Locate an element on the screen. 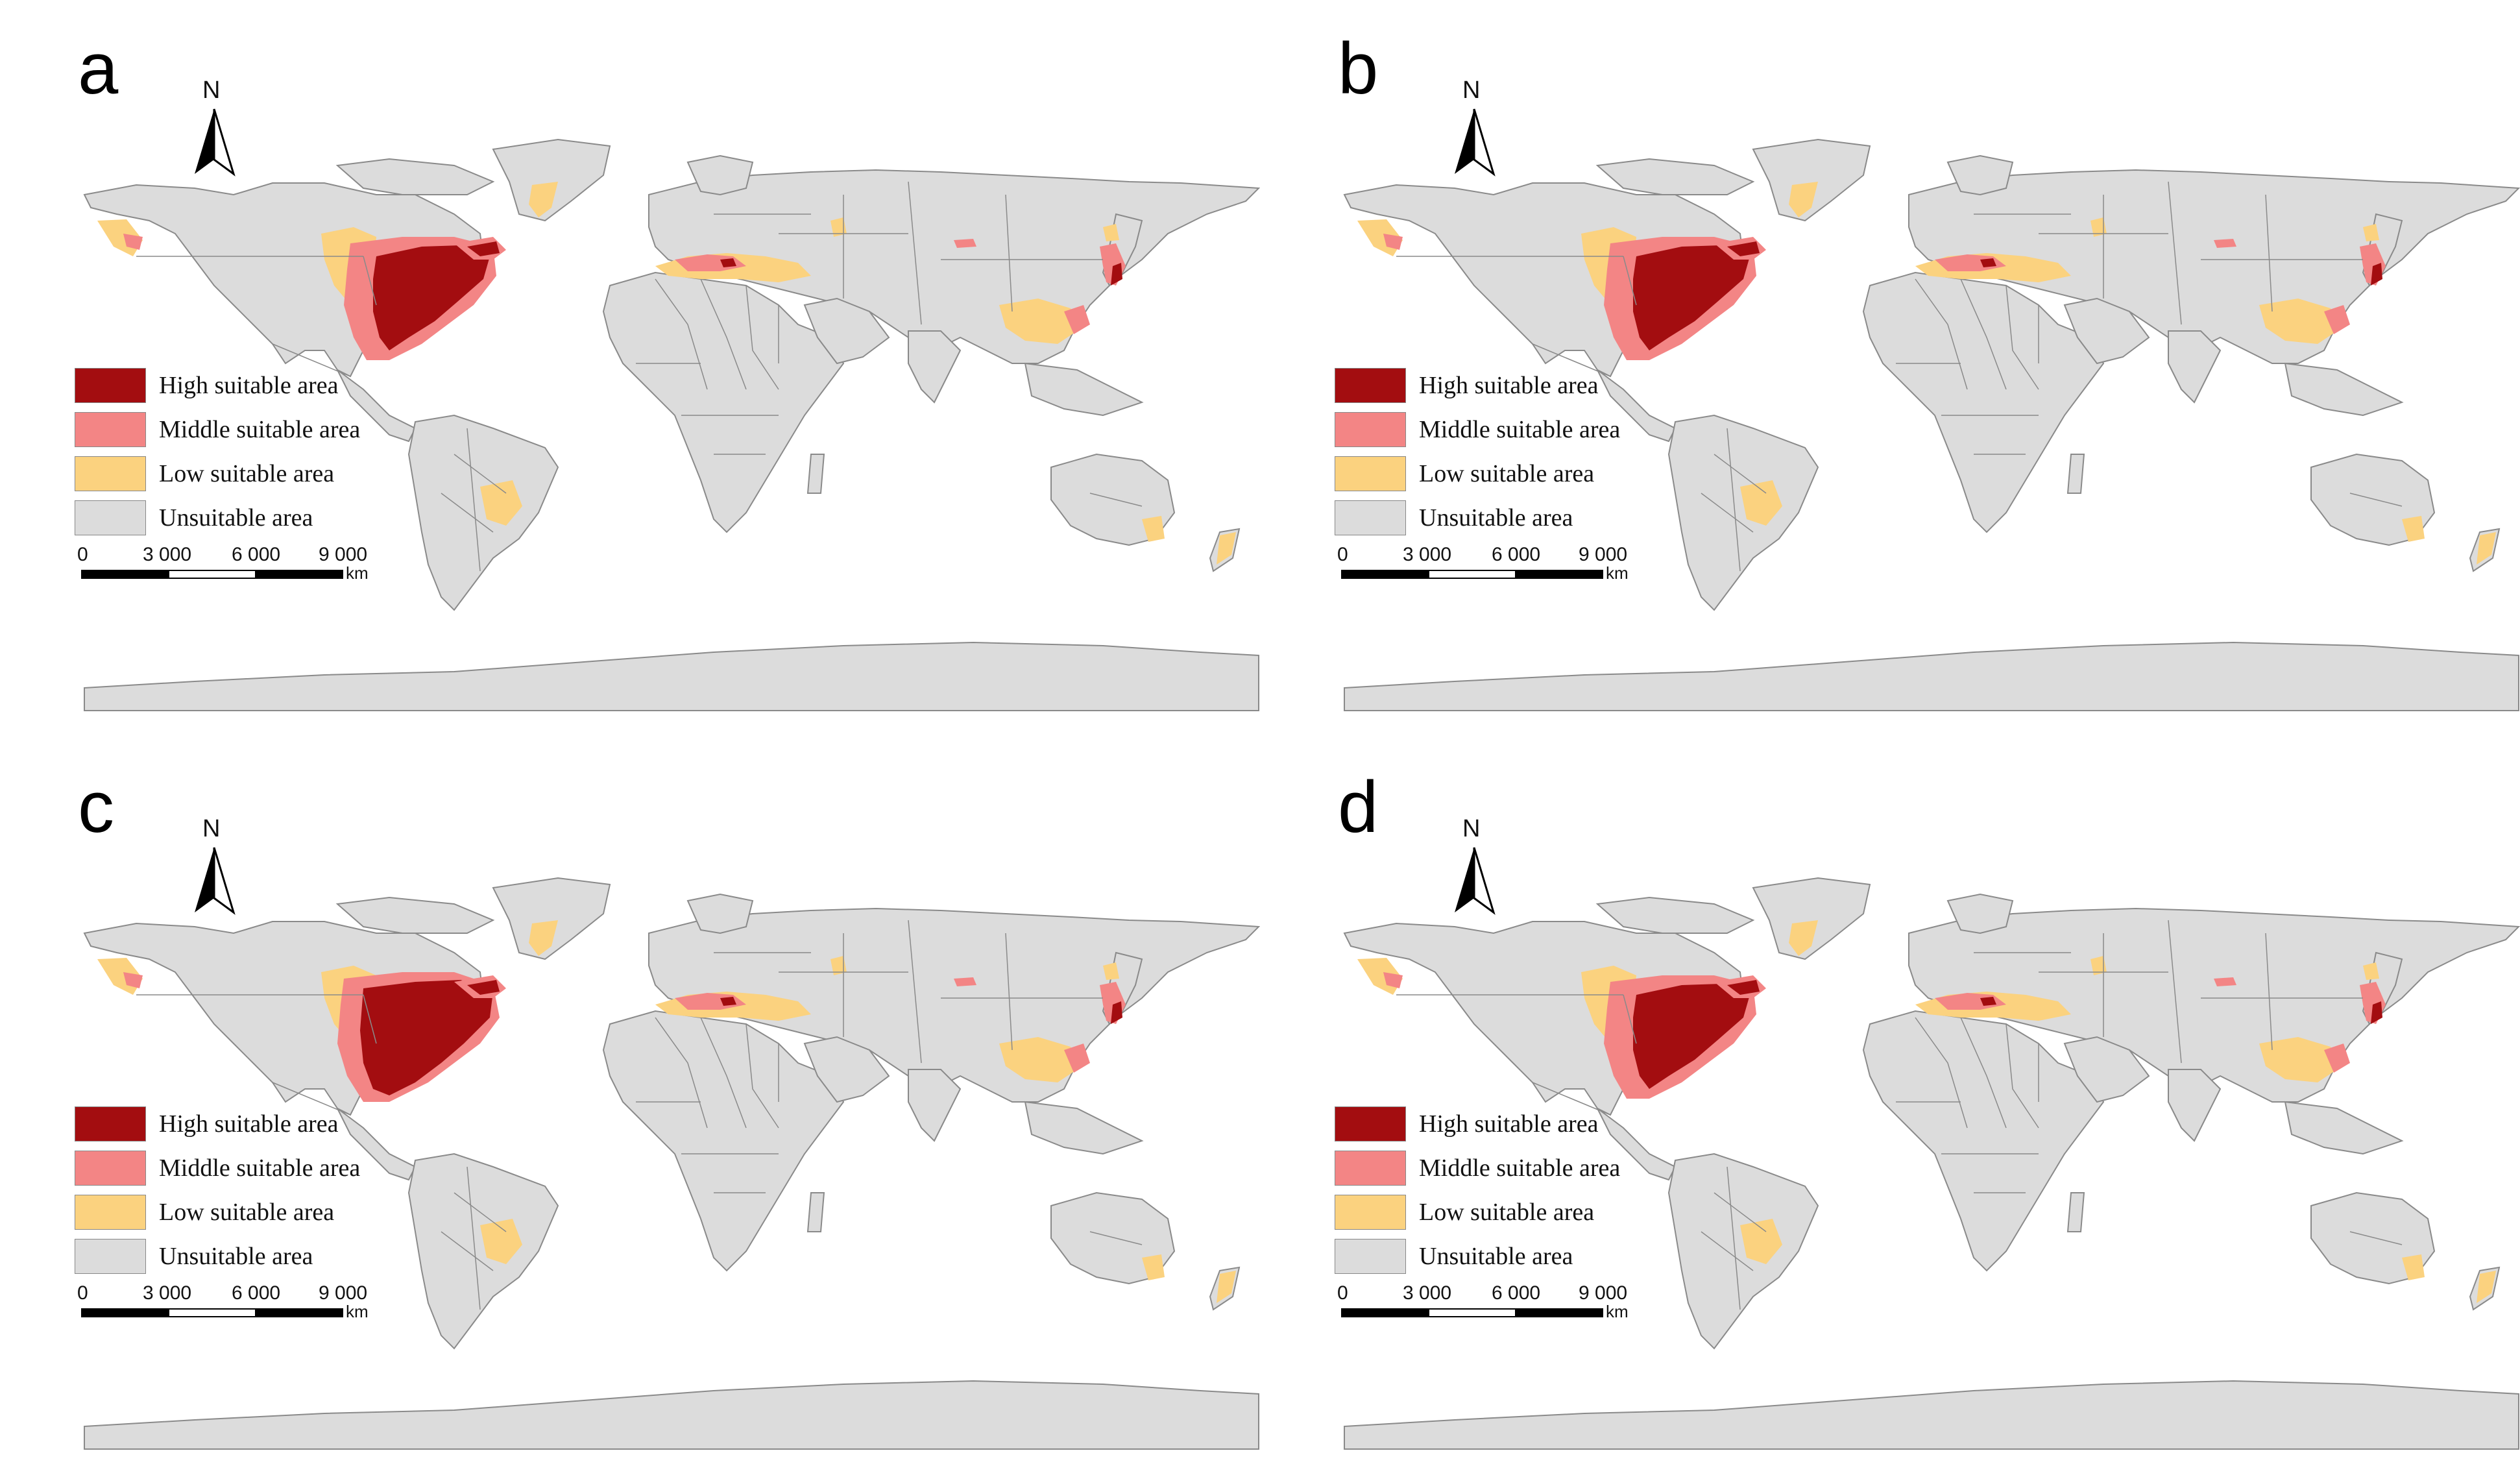 This screenshot has width=2520, height=1477. legend-item-middle: Middle suitable area is located at coordinates (217, 1168).